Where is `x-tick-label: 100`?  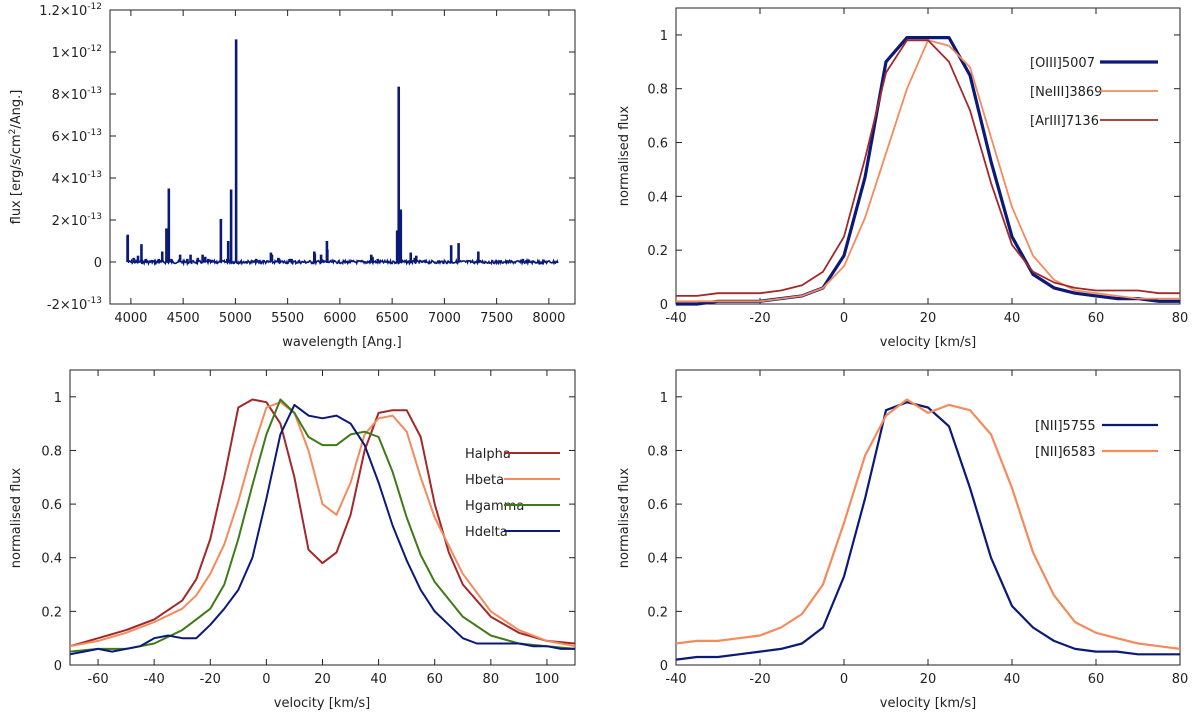
x-tick-label: 100 is located at coordinates (547, 679).